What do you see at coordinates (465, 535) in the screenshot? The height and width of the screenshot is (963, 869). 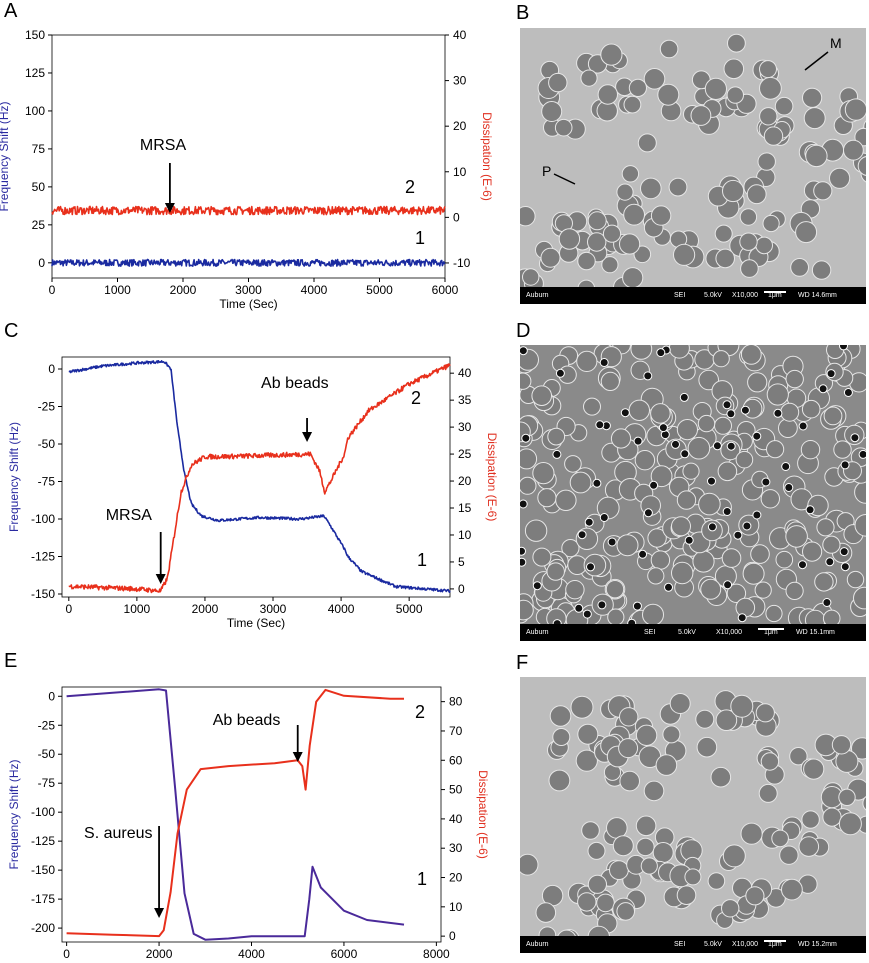 I see `y2-tick-label: 10` at bounding box center [465, 535].